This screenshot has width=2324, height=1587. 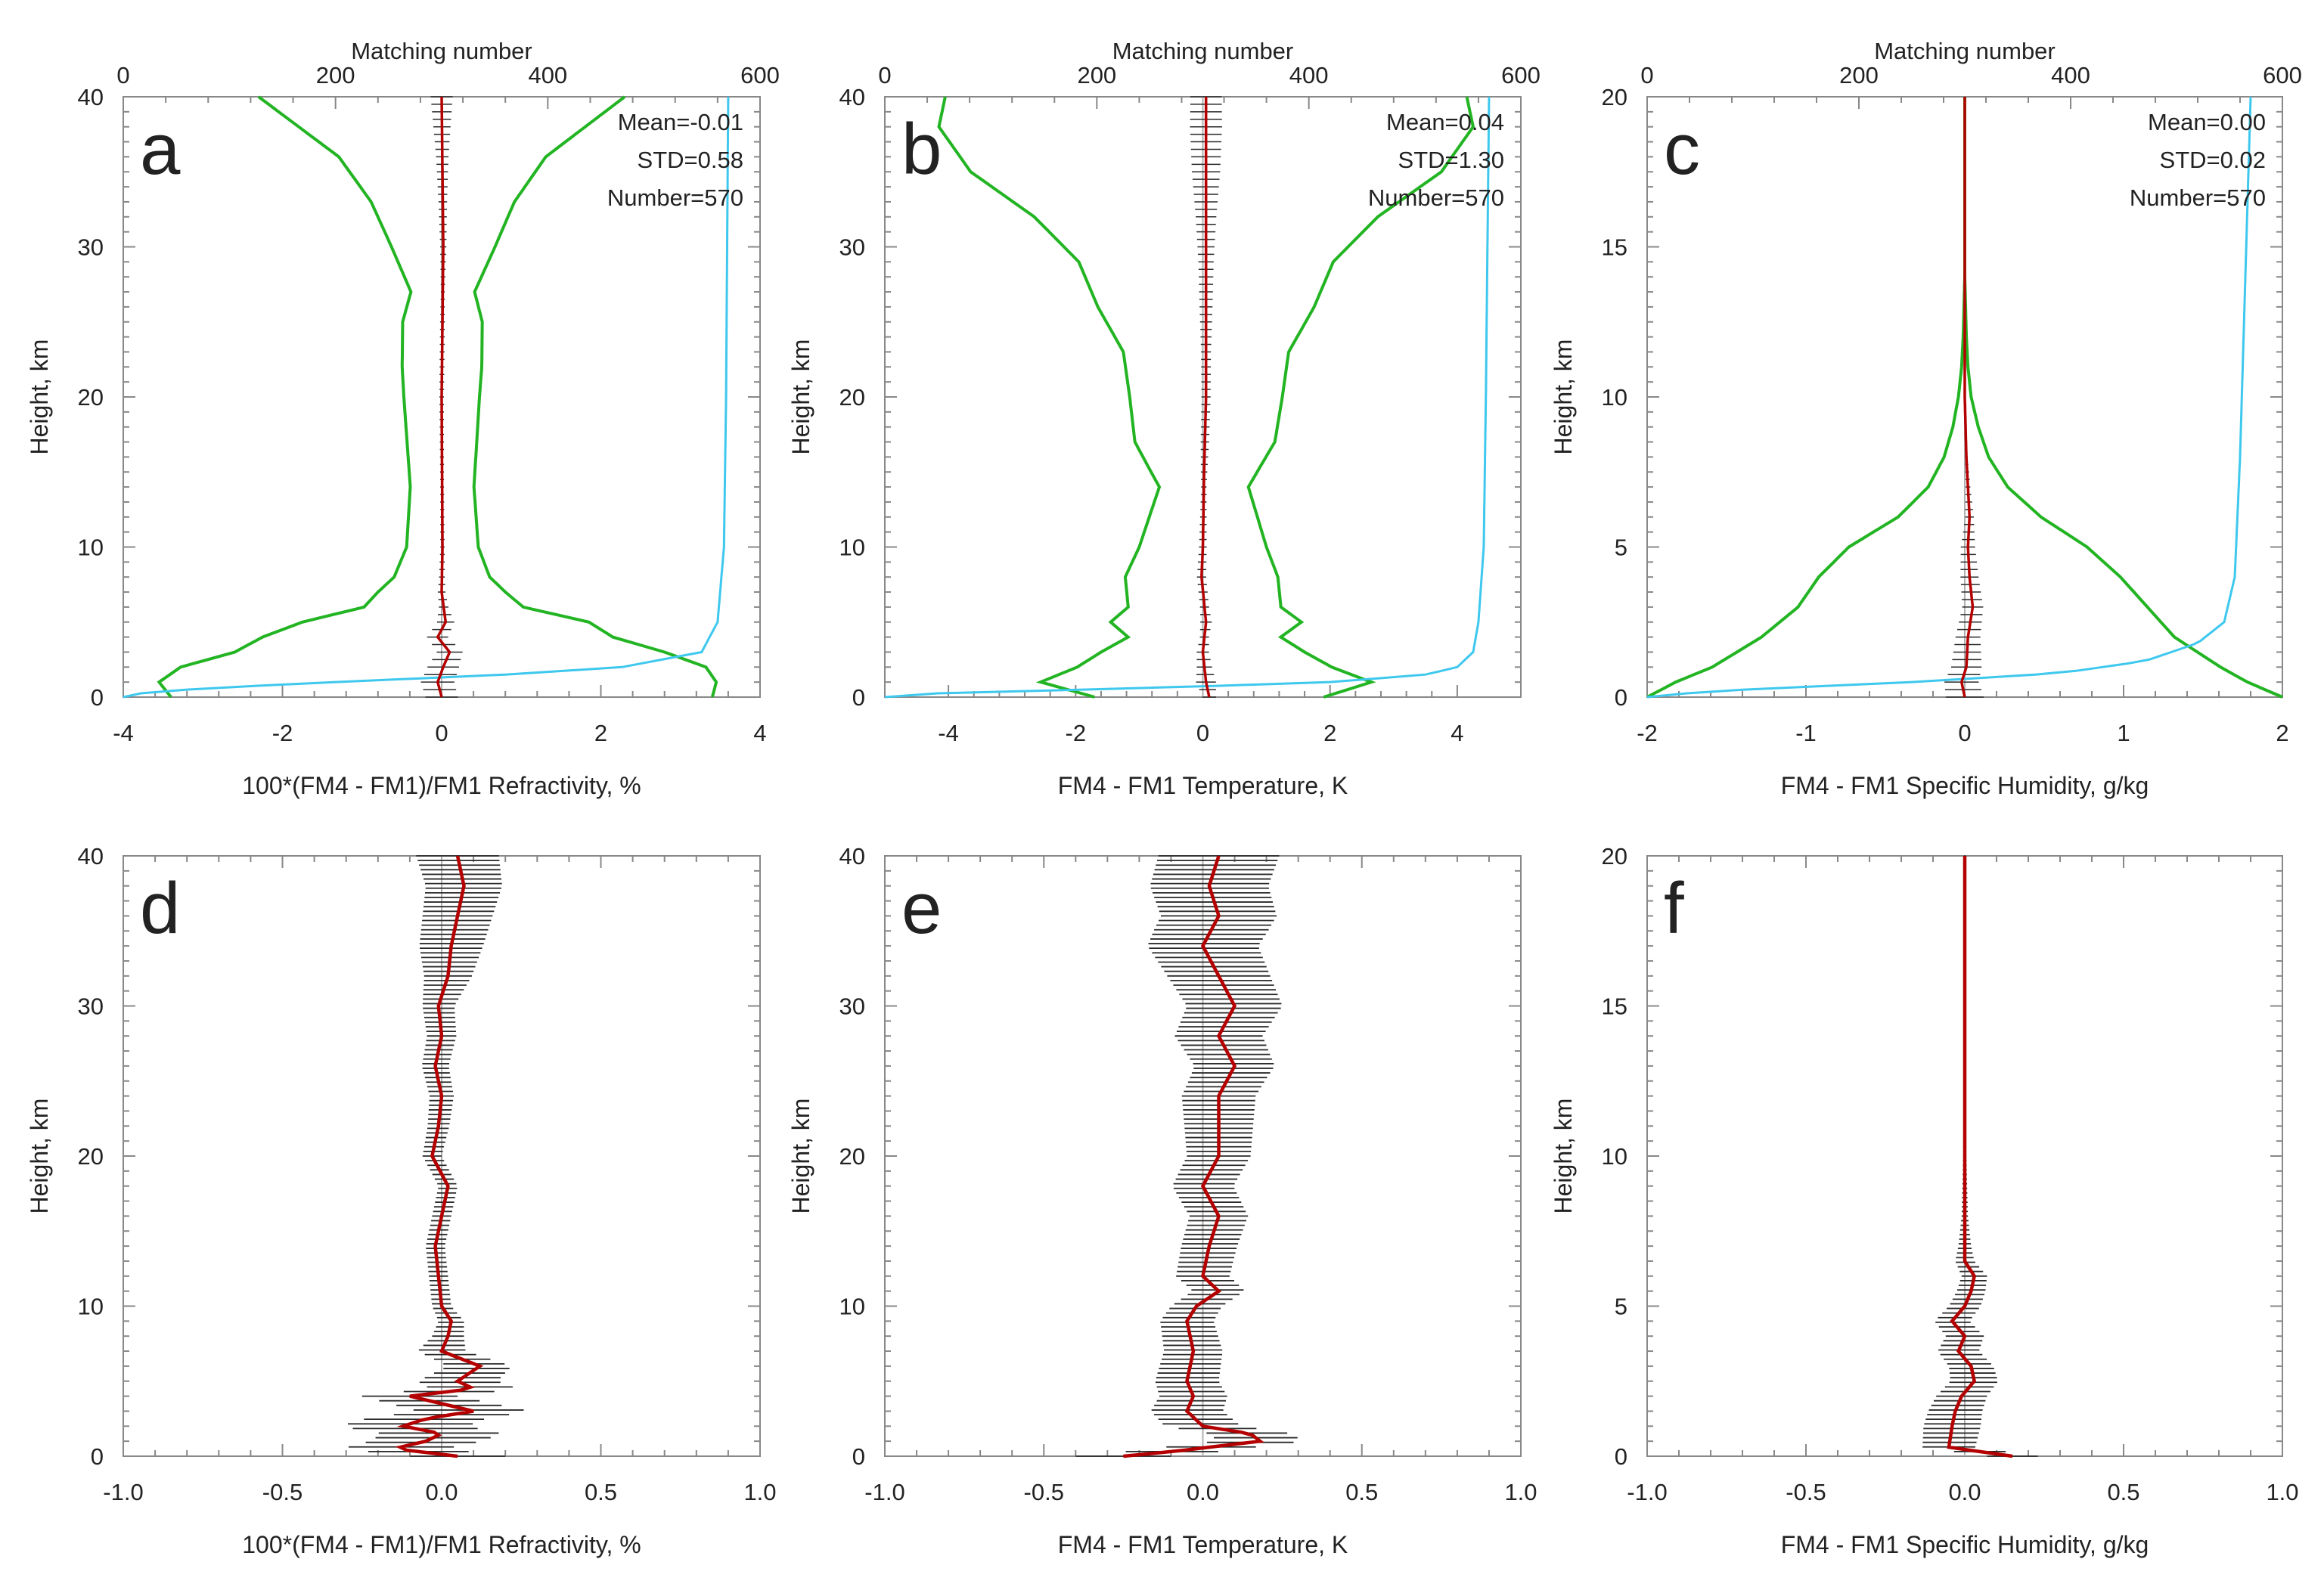 What do you see at coordinates (2213, 160) in the screenshot?
I see `stats-std: STD=0.02` at bounding box center [2213, 160].